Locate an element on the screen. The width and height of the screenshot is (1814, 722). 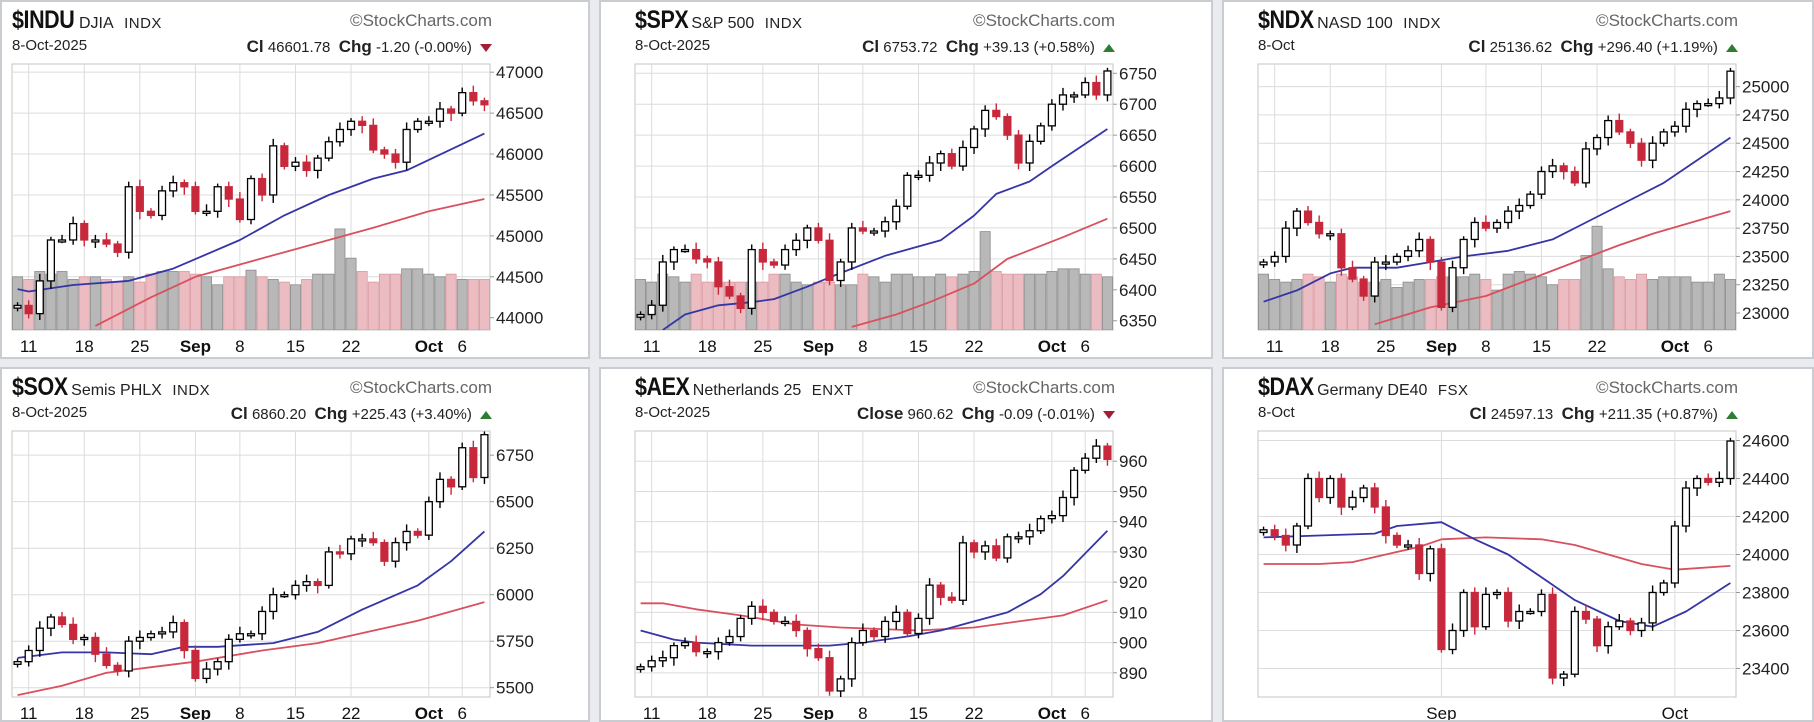
change-value: +211.35 (+0.87%) is located at coordinates (1658, 414).